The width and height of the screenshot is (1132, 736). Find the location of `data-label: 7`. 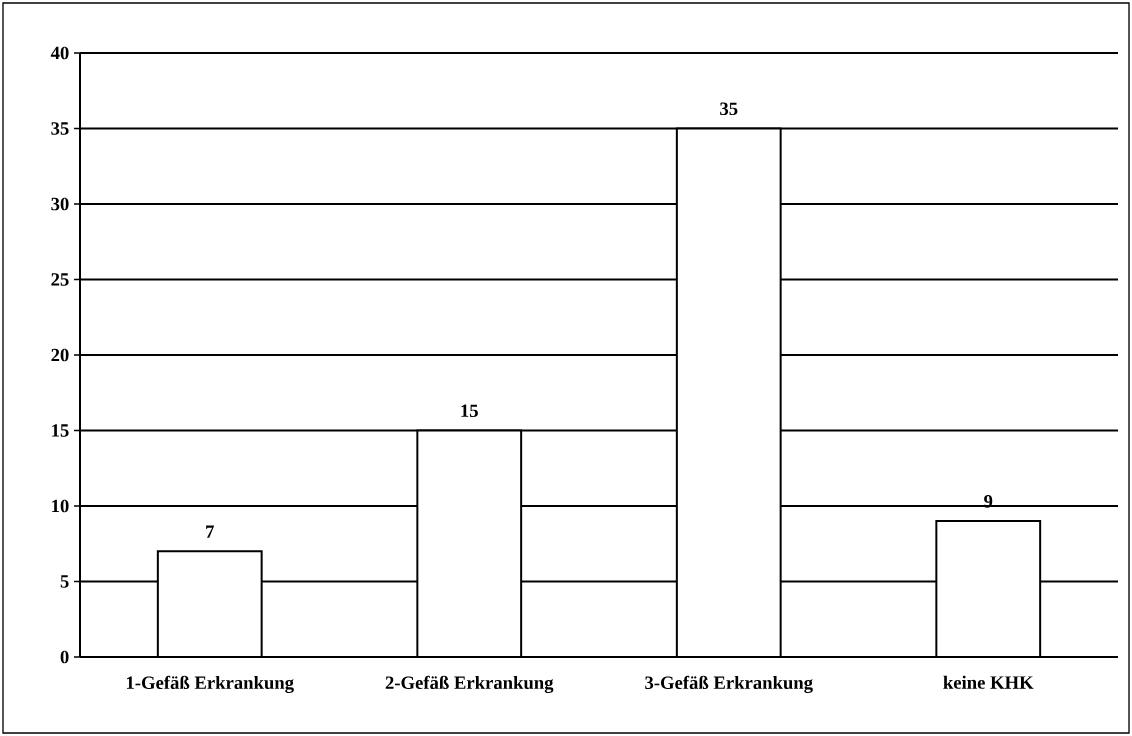

data-label: 7 is located at coordinates (210, 531).